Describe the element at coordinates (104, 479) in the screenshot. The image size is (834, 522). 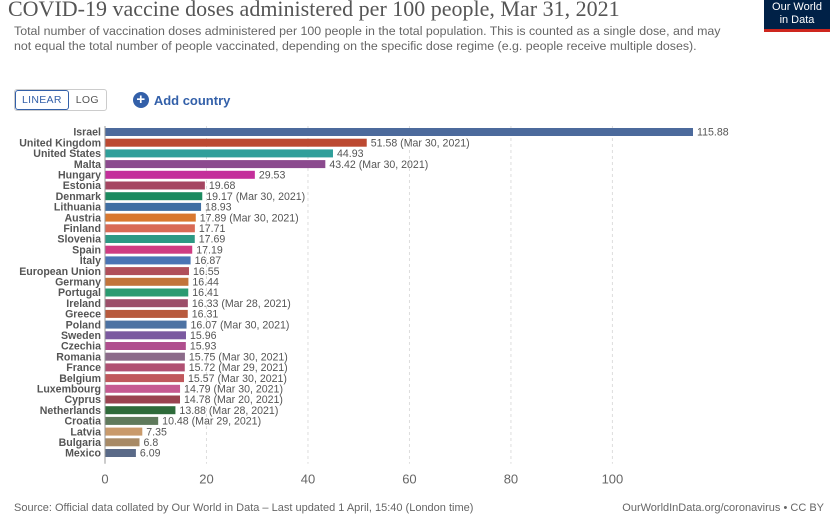
I see `x-tick-label: 0` at that location.